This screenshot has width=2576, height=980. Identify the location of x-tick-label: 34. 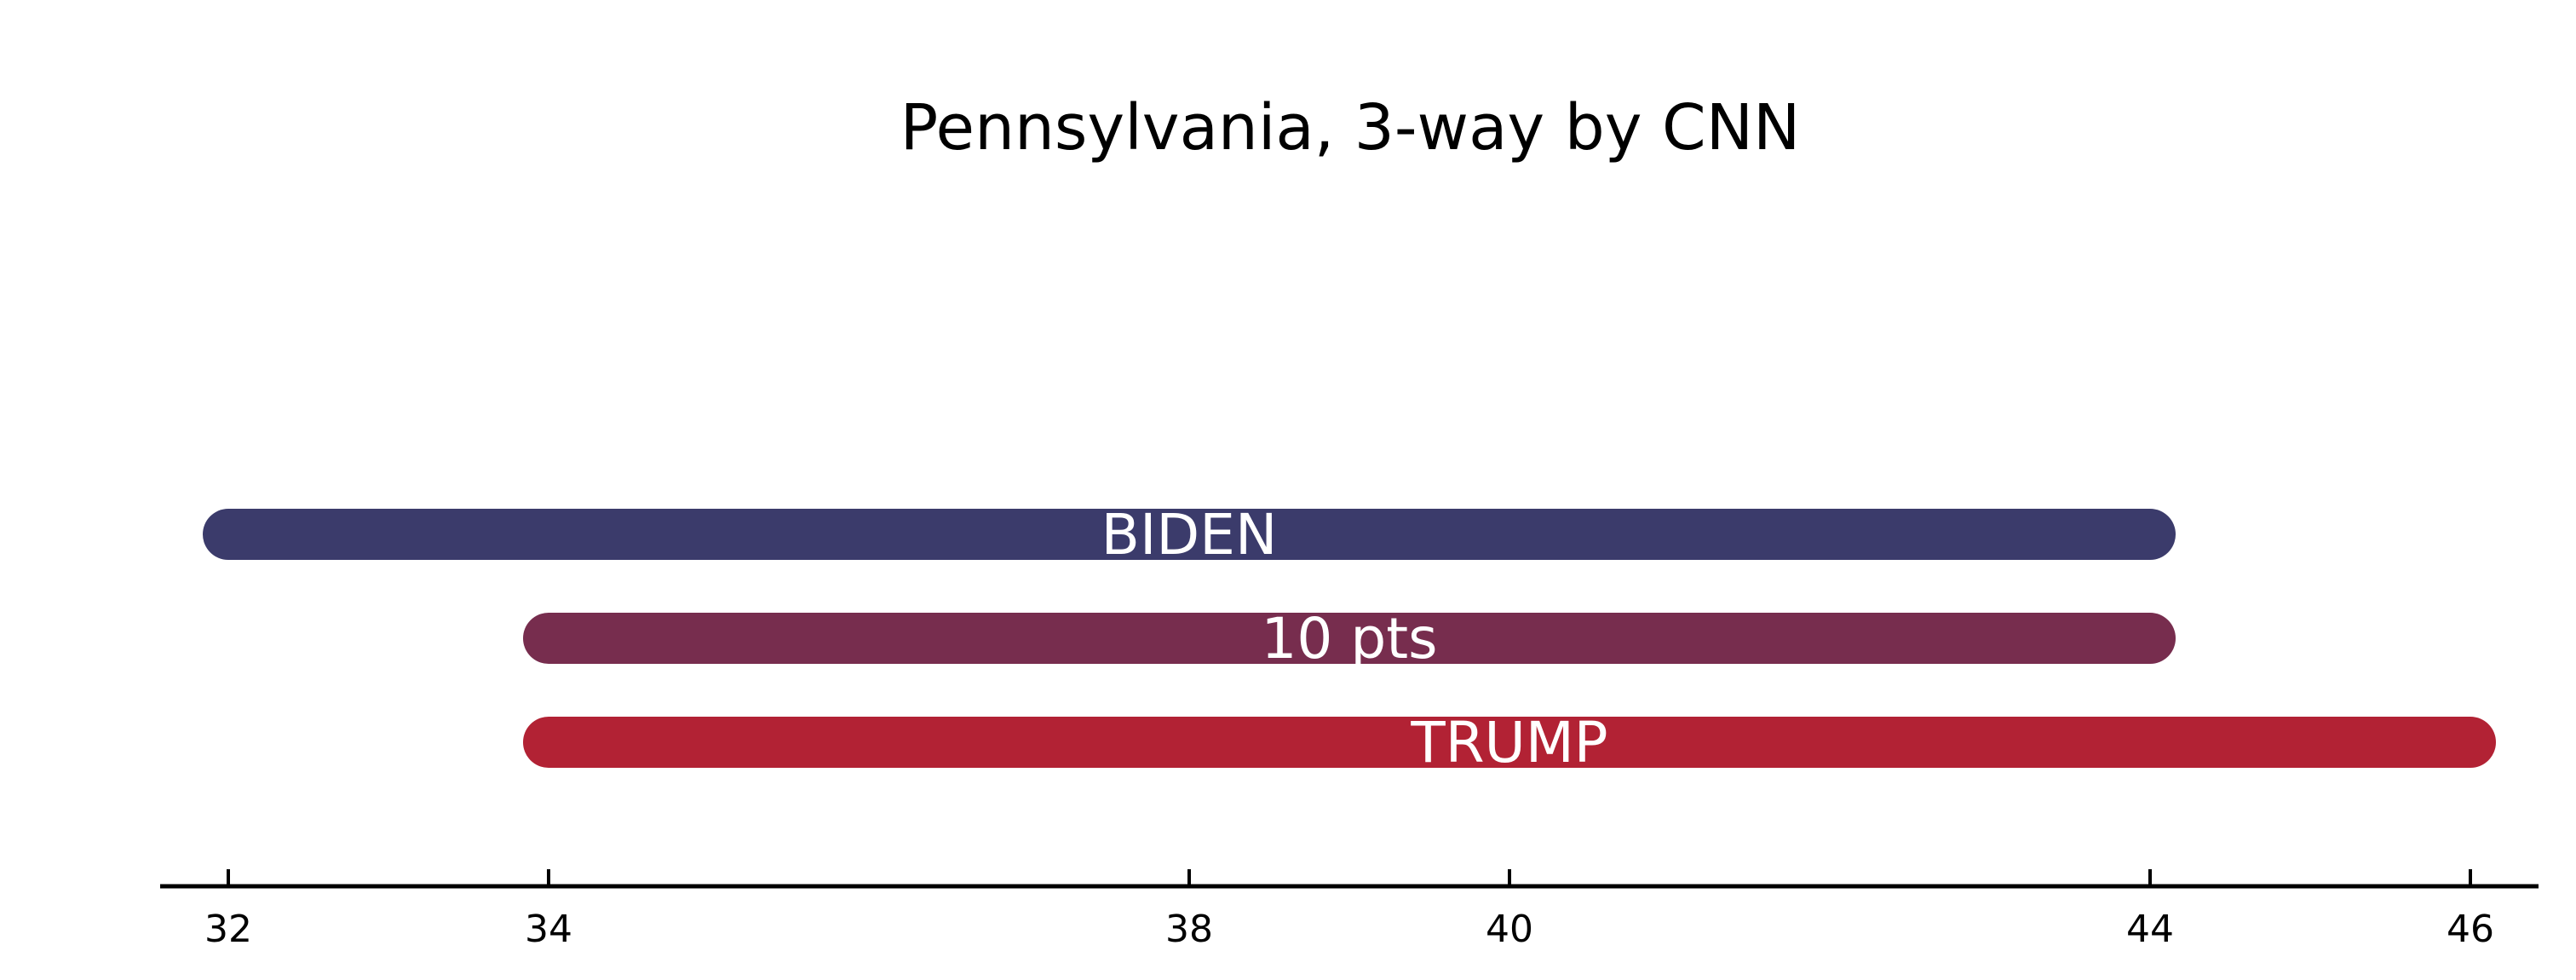
(548, 930).